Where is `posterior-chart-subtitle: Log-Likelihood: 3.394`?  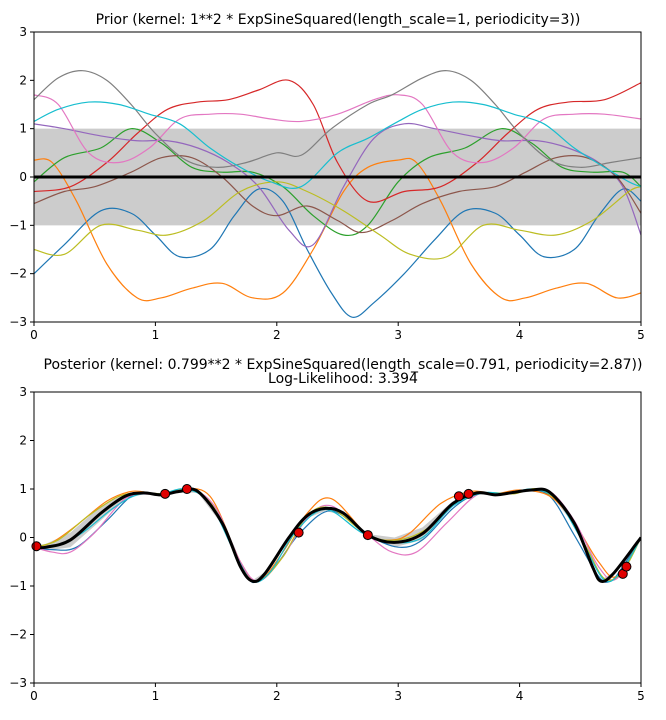 posterior-chart-subtitle: Log-Likelihood: 3.394 is located at coordinates (343, 379).